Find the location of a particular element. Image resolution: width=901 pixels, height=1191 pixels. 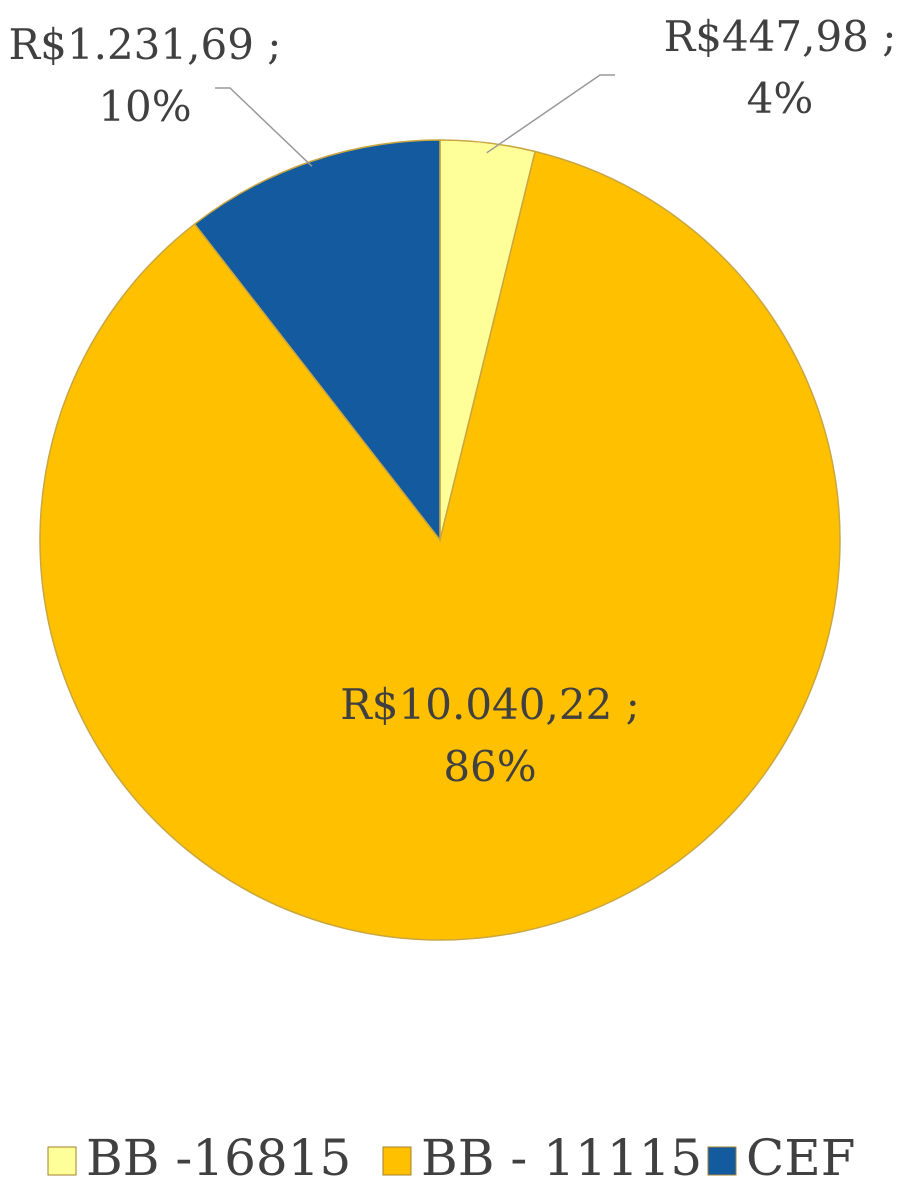

data-label: R$10.040,22 ; is located at coordinates (490, 704).